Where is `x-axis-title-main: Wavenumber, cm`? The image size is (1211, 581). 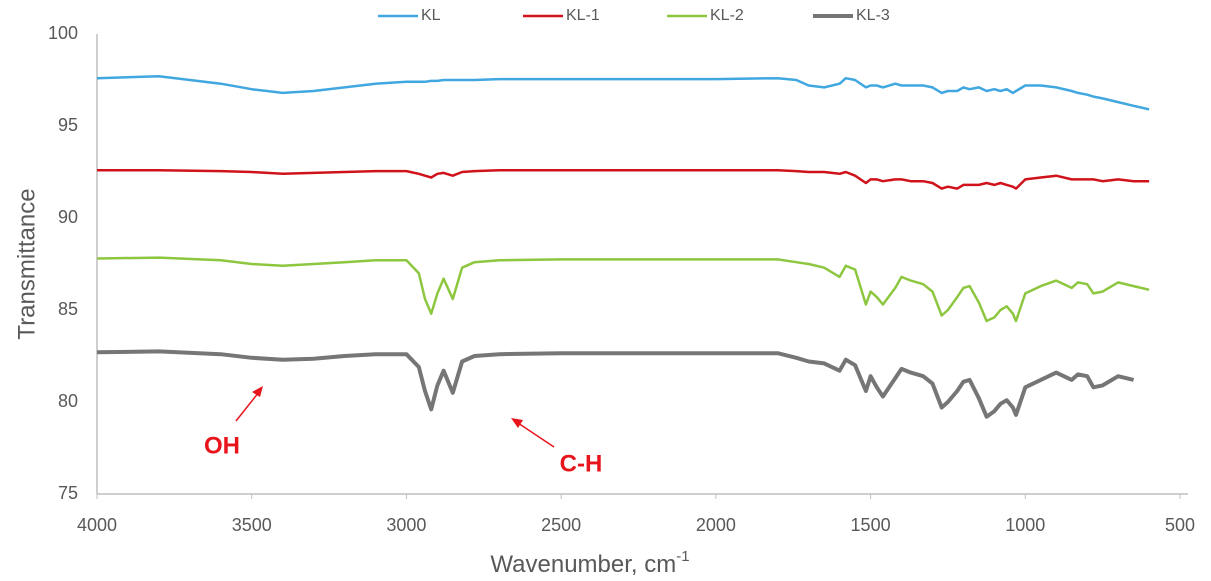 x-axis-title-main: Wavenumber, cm is located at coordinates (583, 564).